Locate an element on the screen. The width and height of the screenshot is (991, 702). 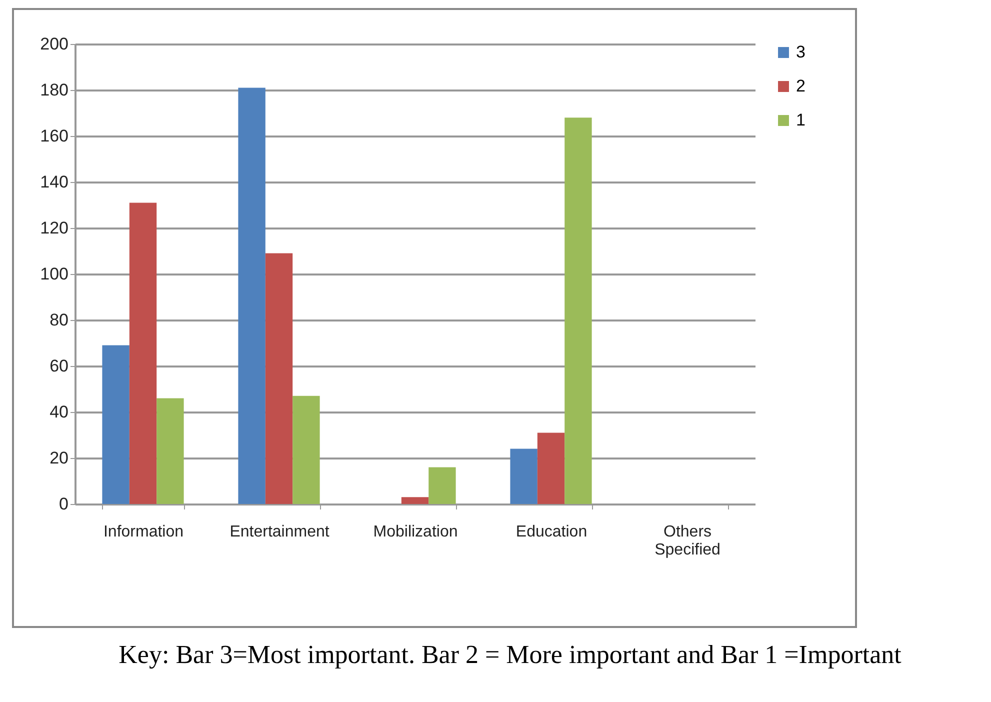
legend-label: 3 is located at coordinates (801, 52).